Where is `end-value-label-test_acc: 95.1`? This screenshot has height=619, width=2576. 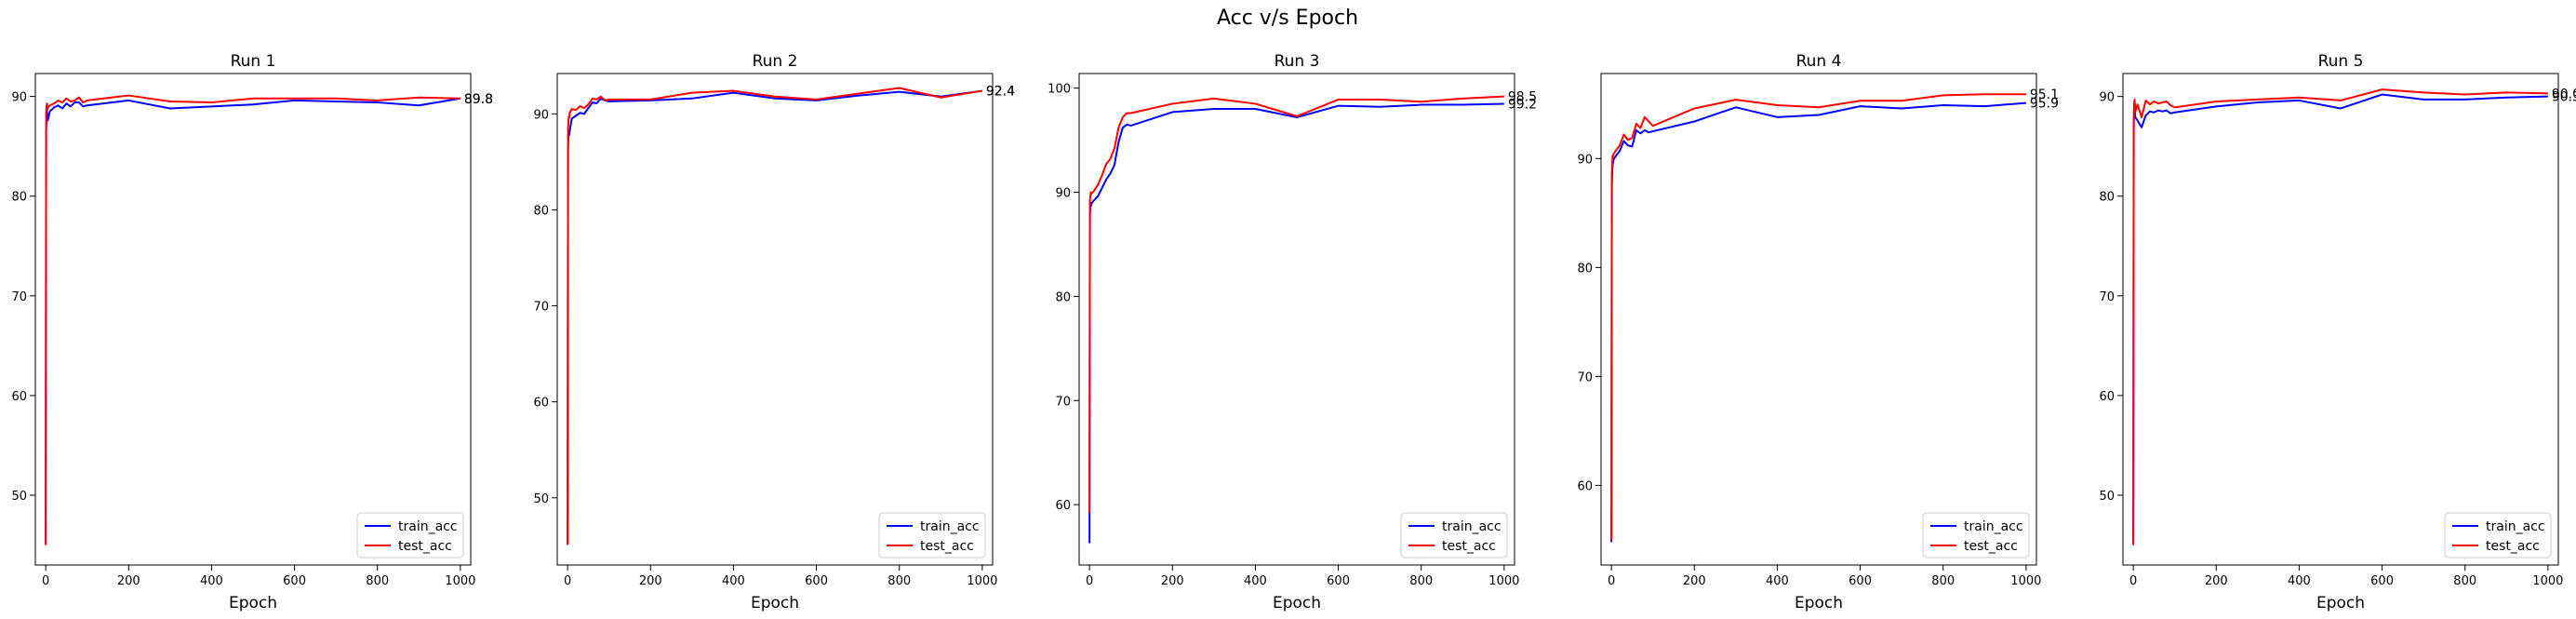 end-value-label-test_acc: 95.1 is located at coordinates (2044, 94).